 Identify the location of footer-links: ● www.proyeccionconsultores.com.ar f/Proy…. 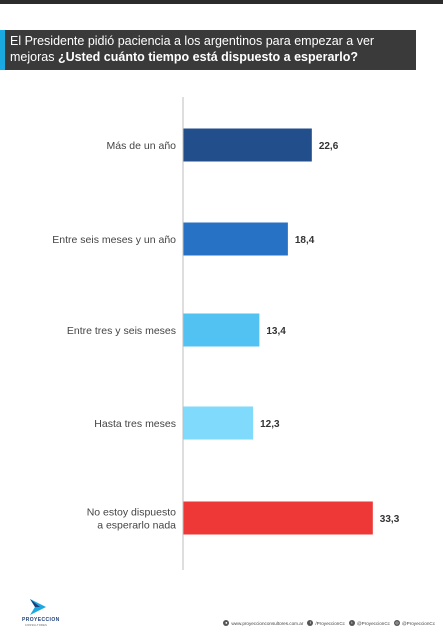
(329, 623).